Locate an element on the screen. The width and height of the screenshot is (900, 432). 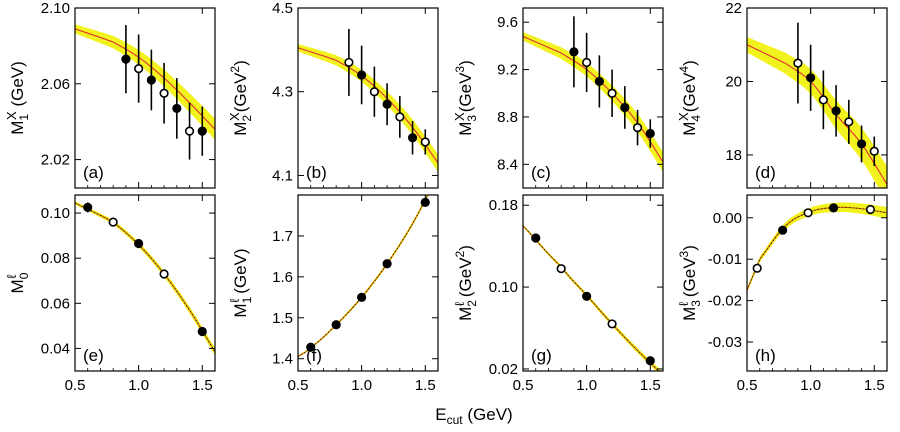
panel-g: 0.5 1.0 1.50.020.100.18(g)M2ℓ (GeV2) is located at coordinates (558, 294).